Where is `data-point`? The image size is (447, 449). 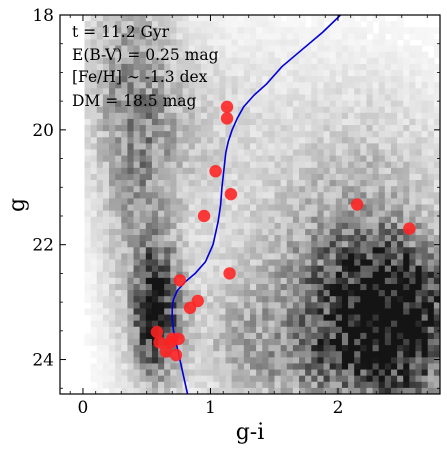
data-point is located at coordinates (227, 118).